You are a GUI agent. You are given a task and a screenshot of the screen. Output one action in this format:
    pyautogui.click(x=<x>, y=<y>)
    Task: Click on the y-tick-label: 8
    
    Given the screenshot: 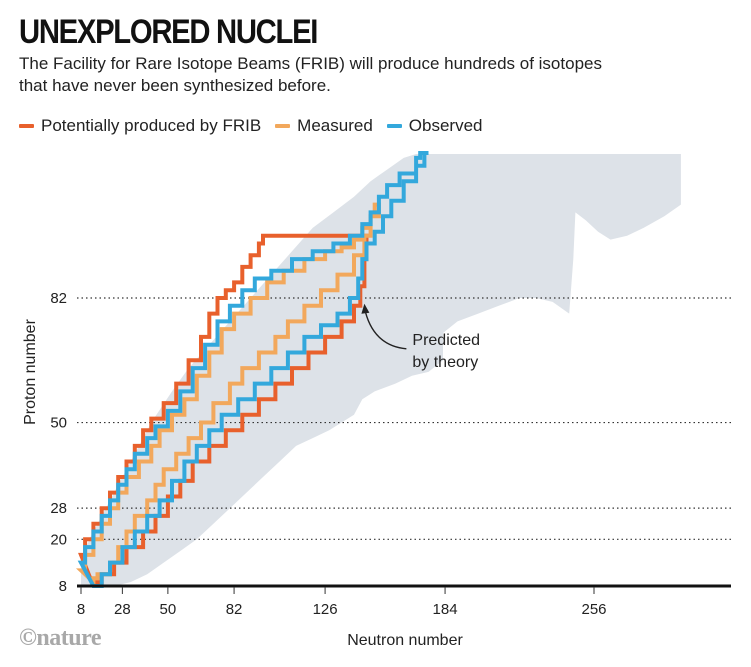 What is the action you would take?
    pyautogui.click(x=63, y=586)
    